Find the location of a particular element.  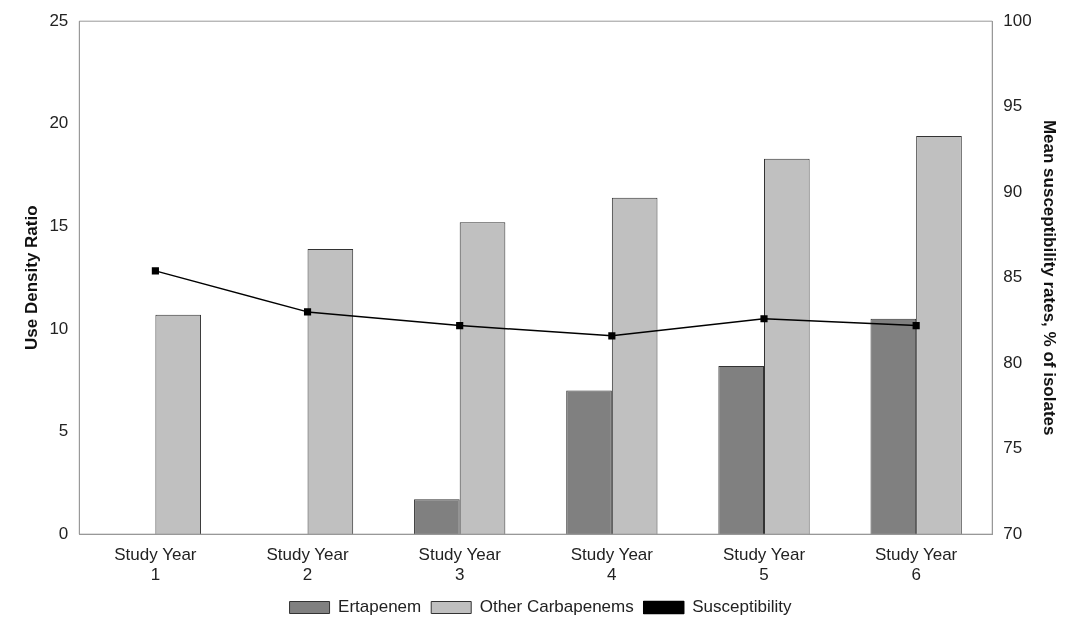

y-tick-label: 25 is located at coordinates (59, 20).